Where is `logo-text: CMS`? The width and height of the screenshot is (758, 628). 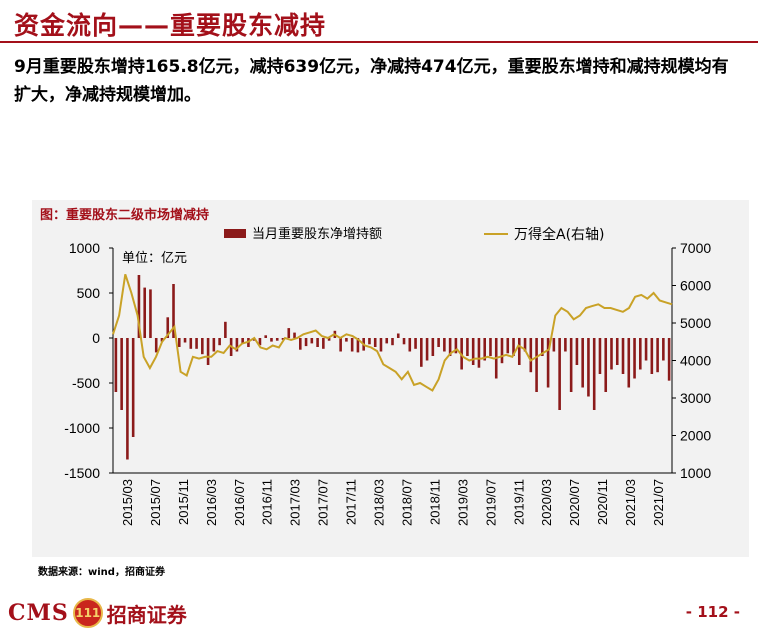 logo-text: CMS is located at coordinates (38, 613).